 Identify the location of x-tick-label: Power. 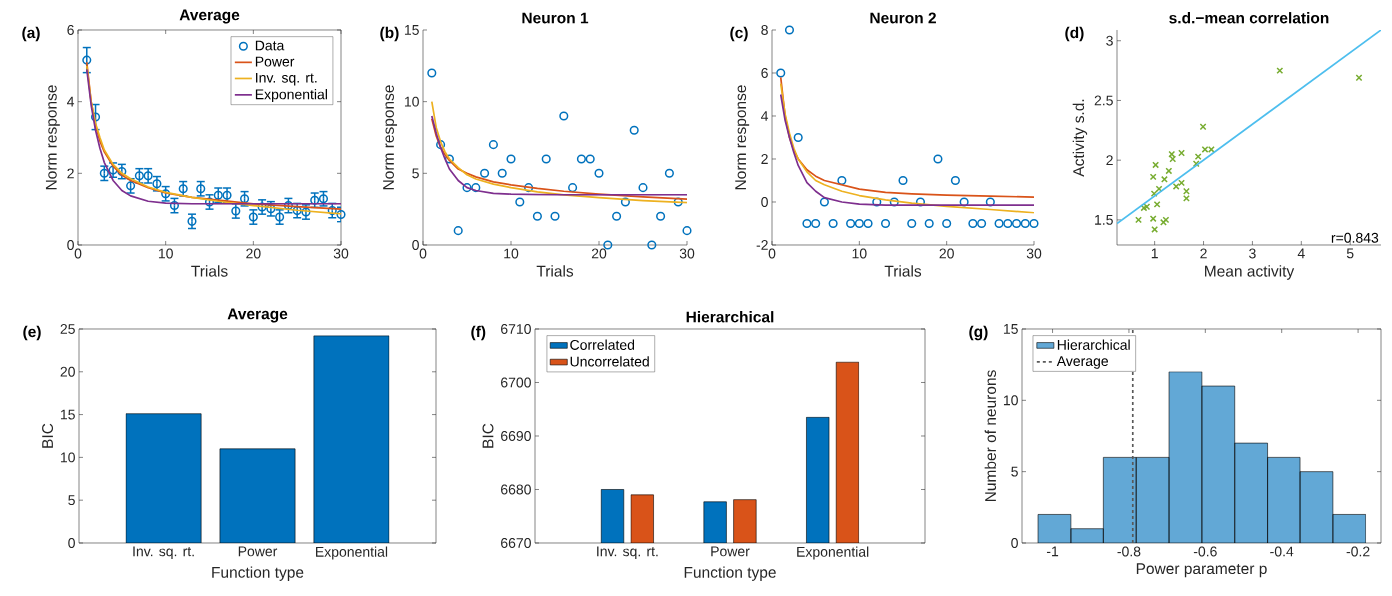
(730, 551).